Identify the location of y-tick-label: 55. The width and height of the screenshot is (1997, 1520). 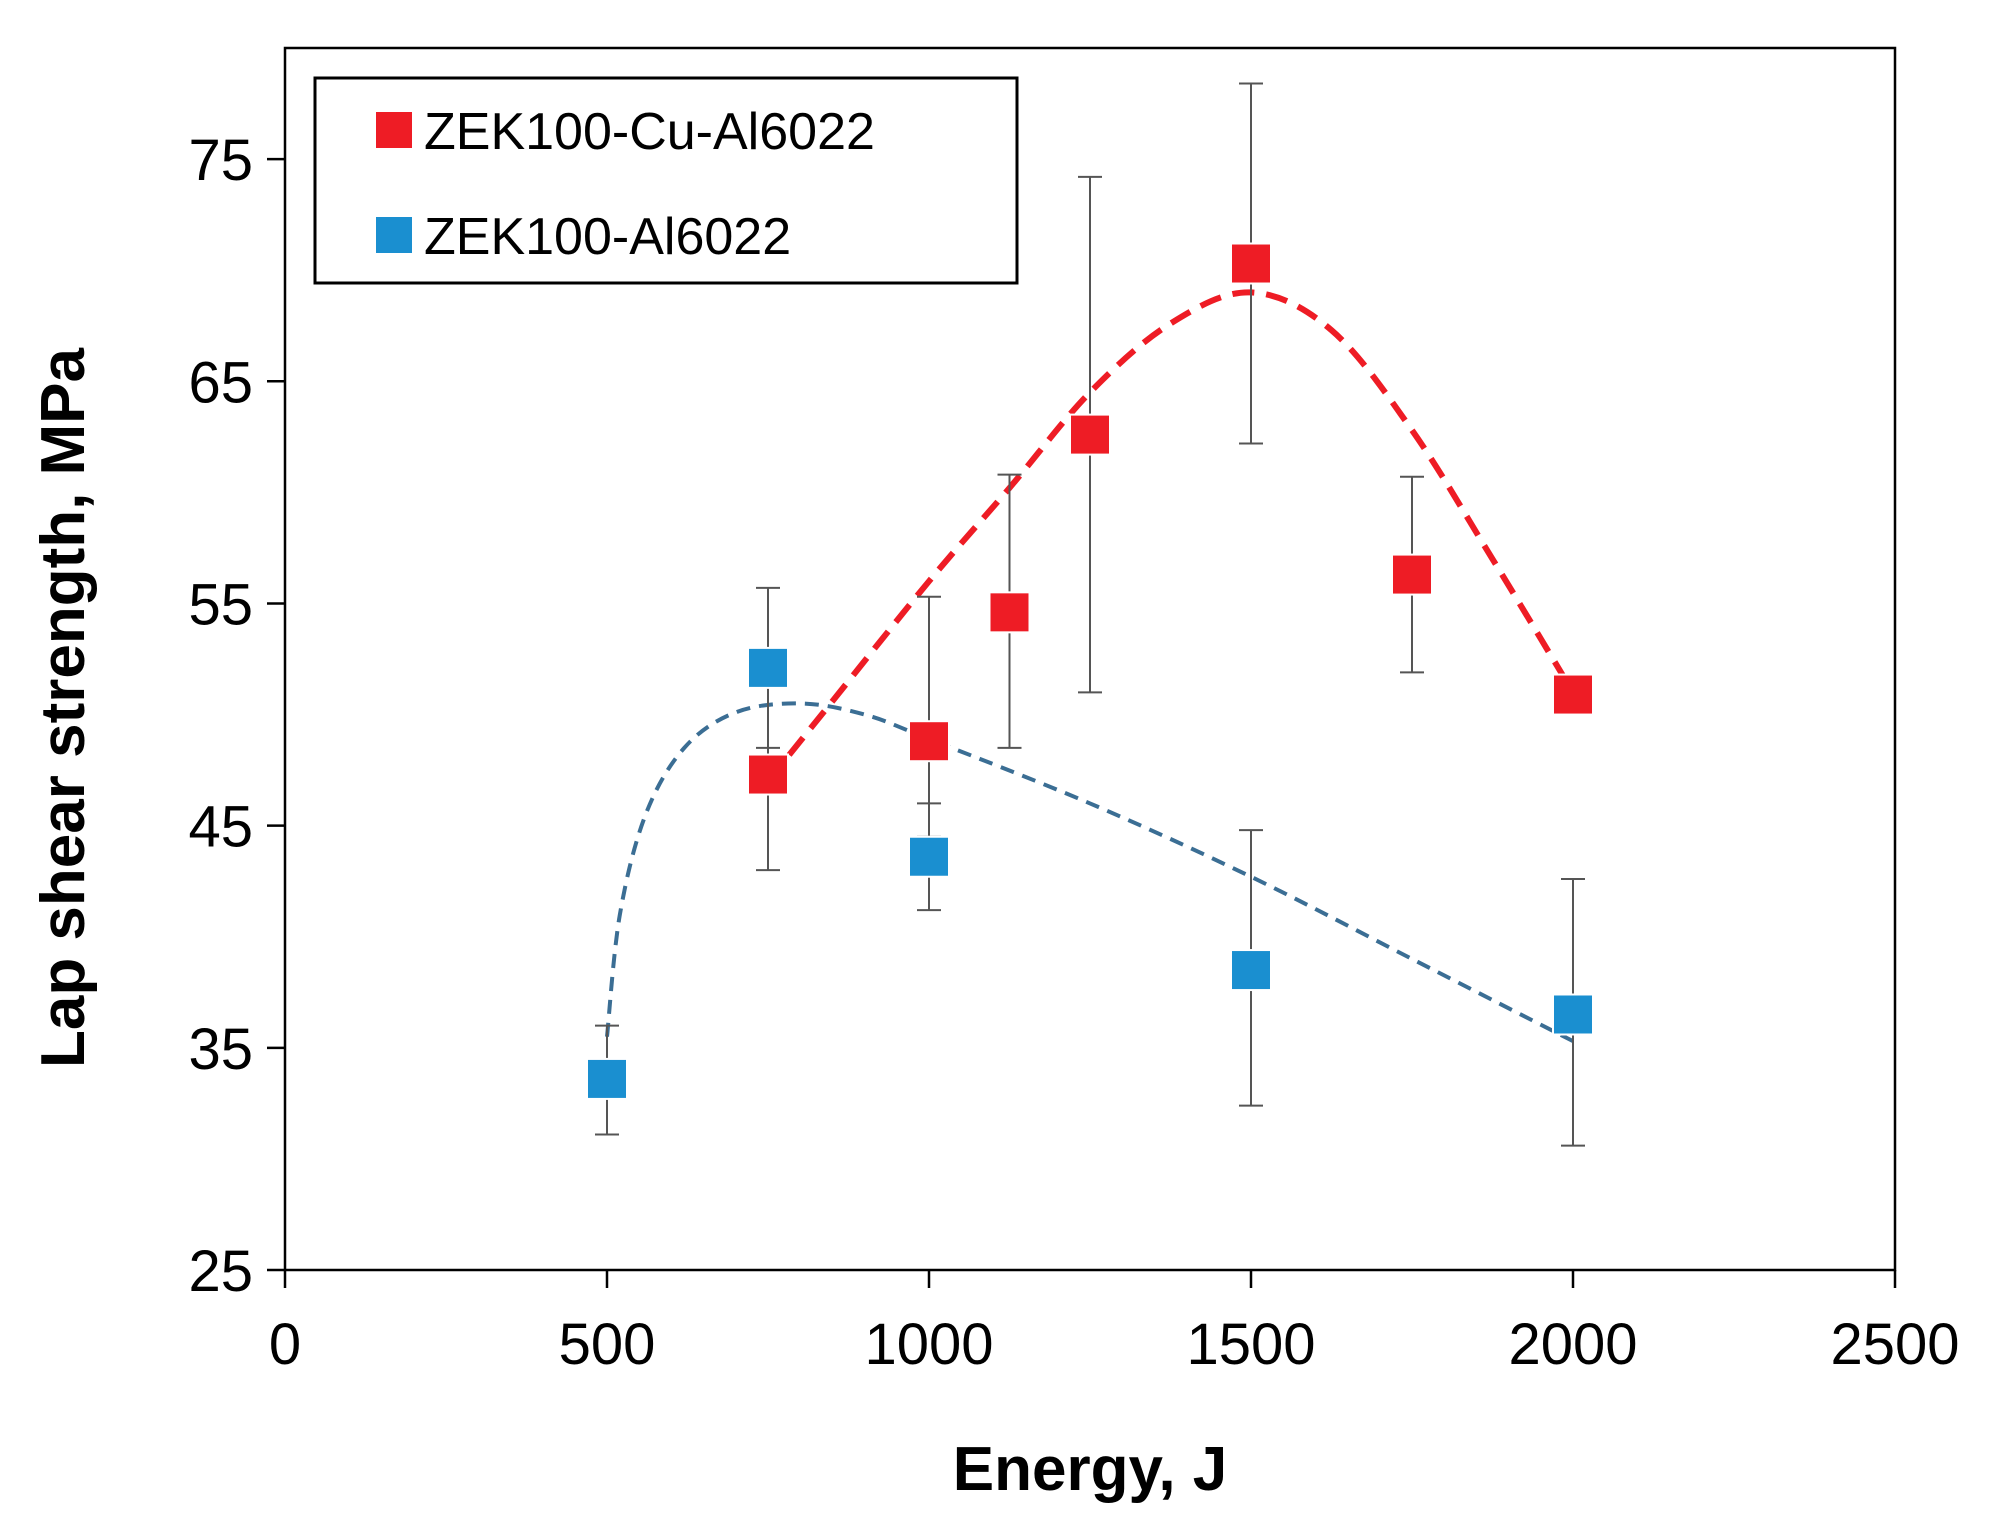
(220, 604).